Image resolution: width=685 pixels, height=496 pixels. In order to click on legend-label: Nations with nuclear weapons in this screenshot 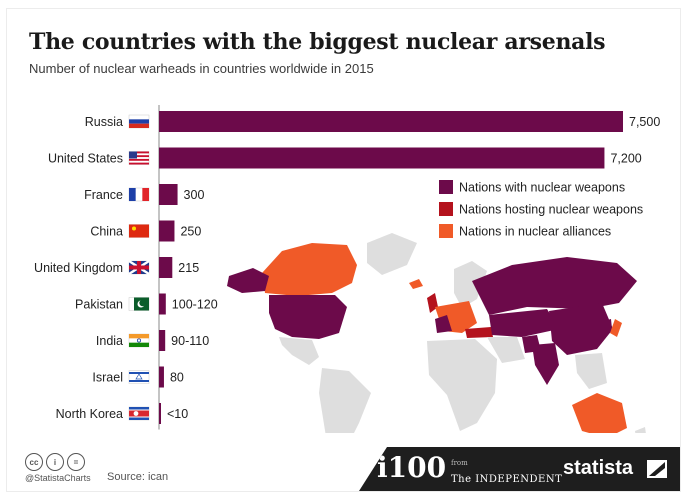, I will do `click(542, 188)`.